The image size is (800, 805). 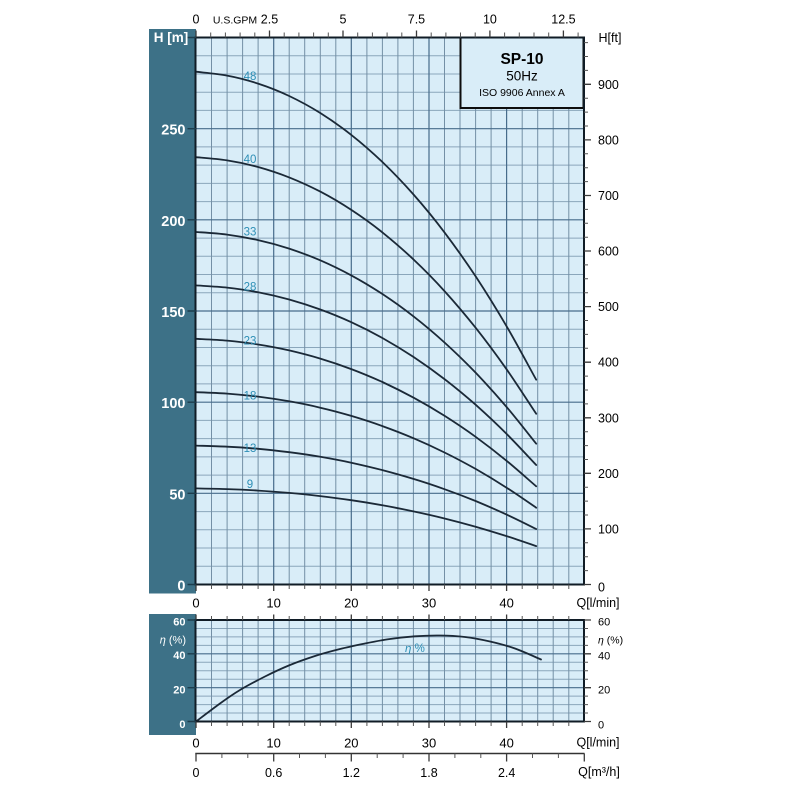 What do you see at coordinates (269, 20) in the screenshot?
I see `svg-text: 2.5` at bounding box center [269, 20].